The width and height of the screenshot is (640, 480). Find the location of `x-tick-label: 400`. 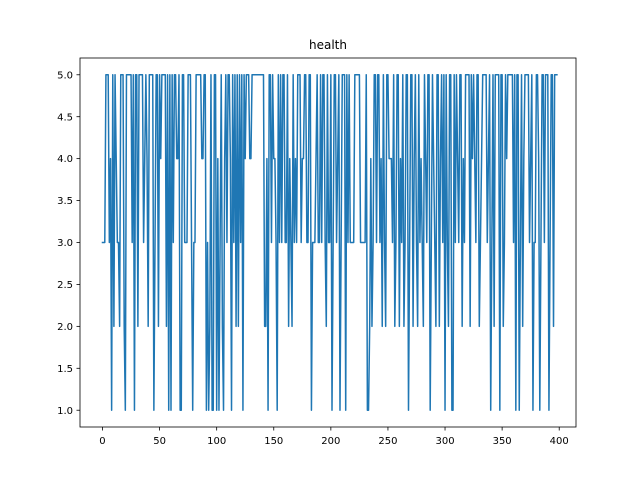

x-tick-label: 400 is located at coordinates (559, 441).